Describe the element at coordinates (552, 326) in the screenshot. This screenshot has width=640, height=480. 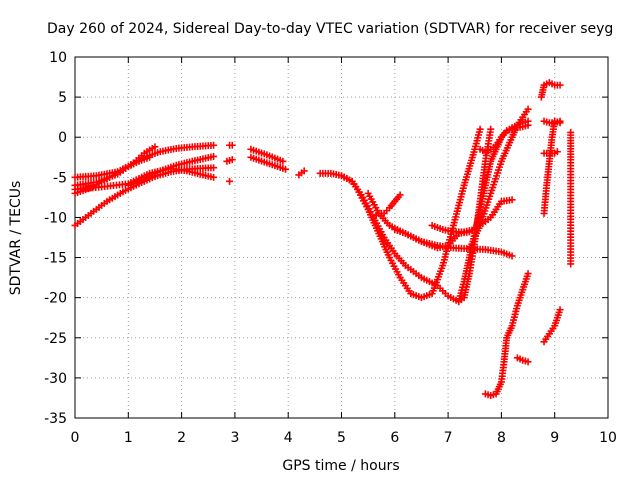
I see `series-arc-ab` at that location.